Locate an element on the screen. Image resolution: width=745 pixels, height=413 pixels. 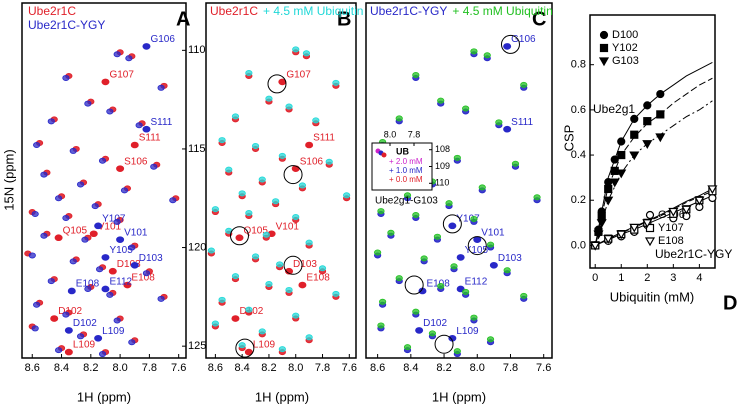
peak-label: L109 is located at coordinates (264, 345).